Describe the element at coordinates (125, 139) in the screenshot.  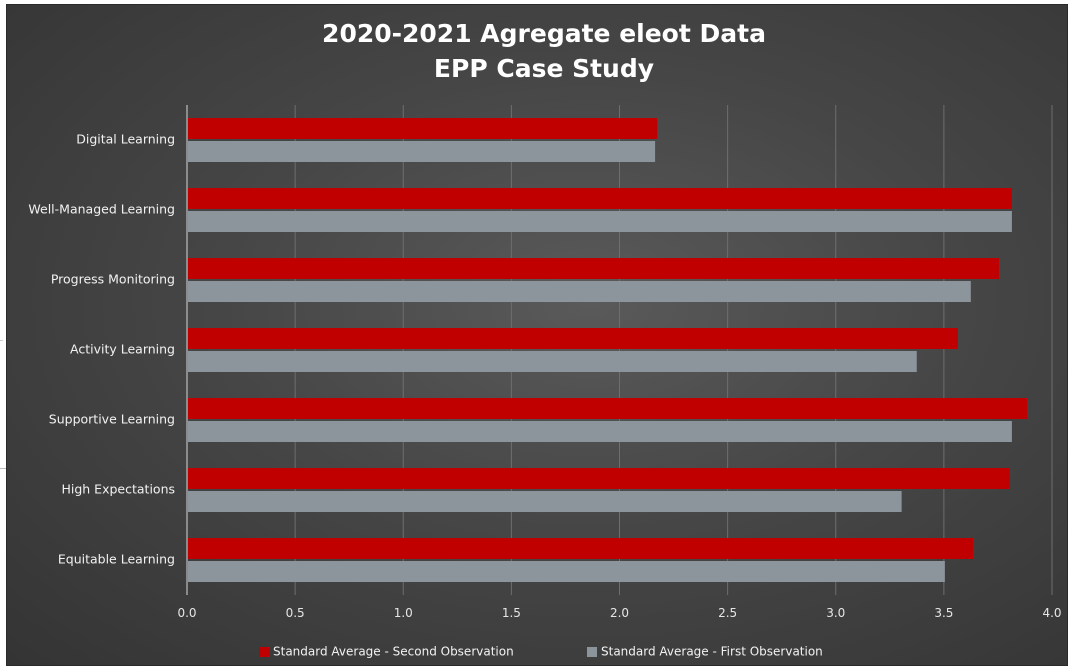
I see `category-label: Digital Learning` at that location.